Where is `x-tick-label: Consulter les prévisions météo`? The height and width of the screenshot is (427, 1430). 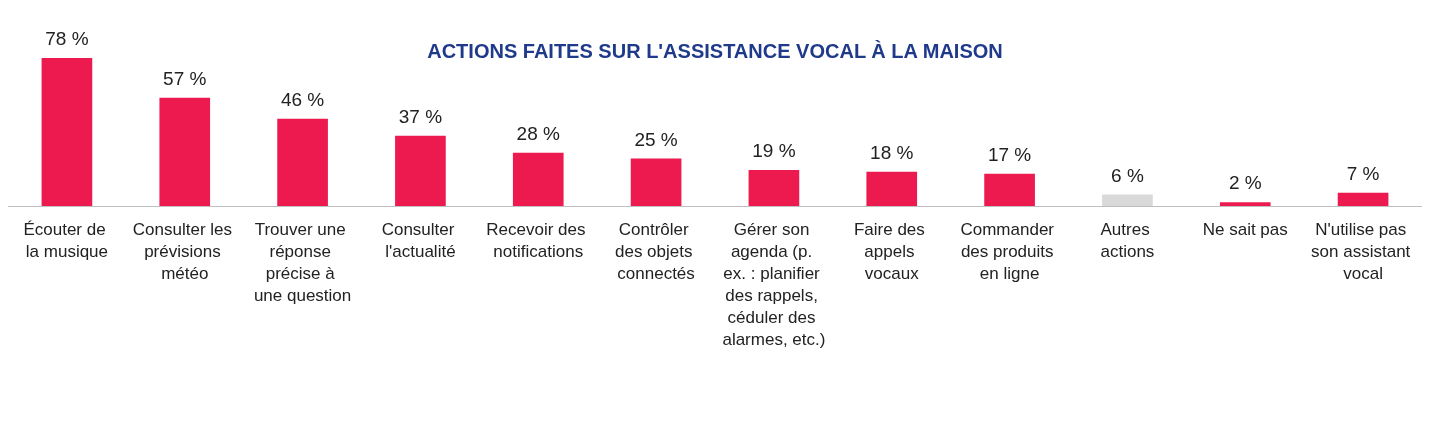 x-tick-label: Consulter les prévisions météo is located at coordinates (184, 251).